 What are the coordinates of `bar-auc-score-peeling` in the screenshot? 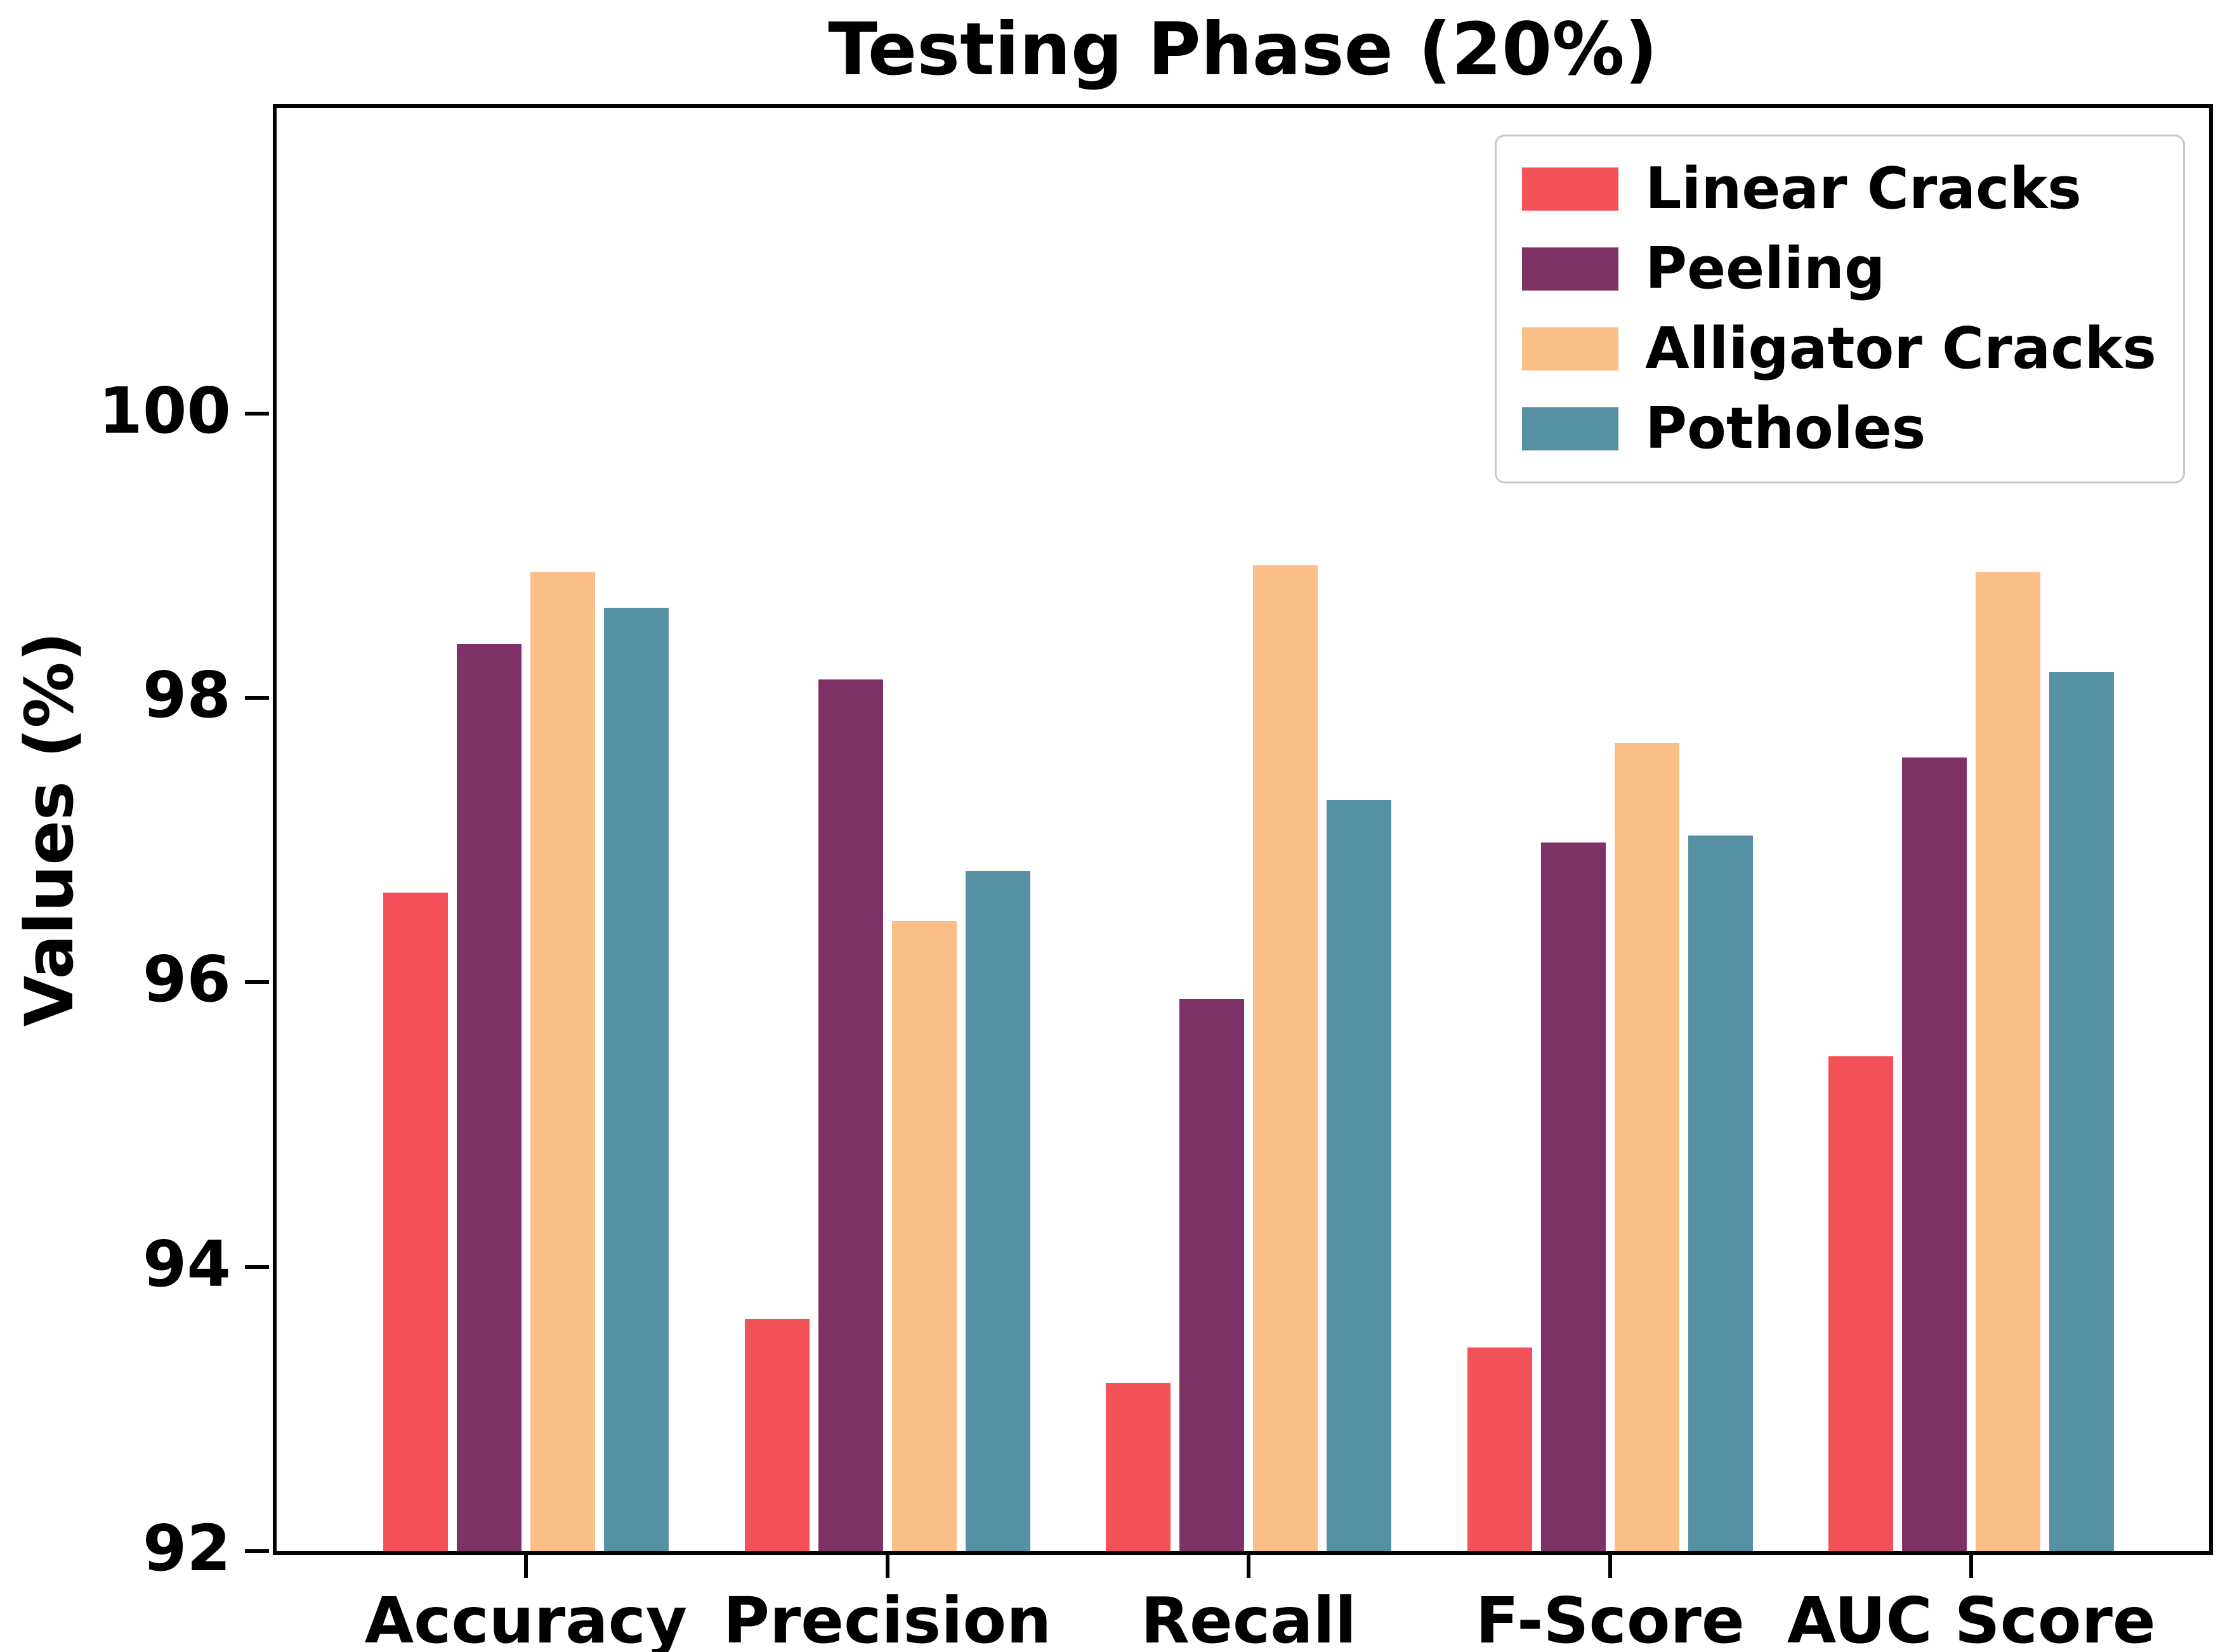 It's located at (1934, 1152).